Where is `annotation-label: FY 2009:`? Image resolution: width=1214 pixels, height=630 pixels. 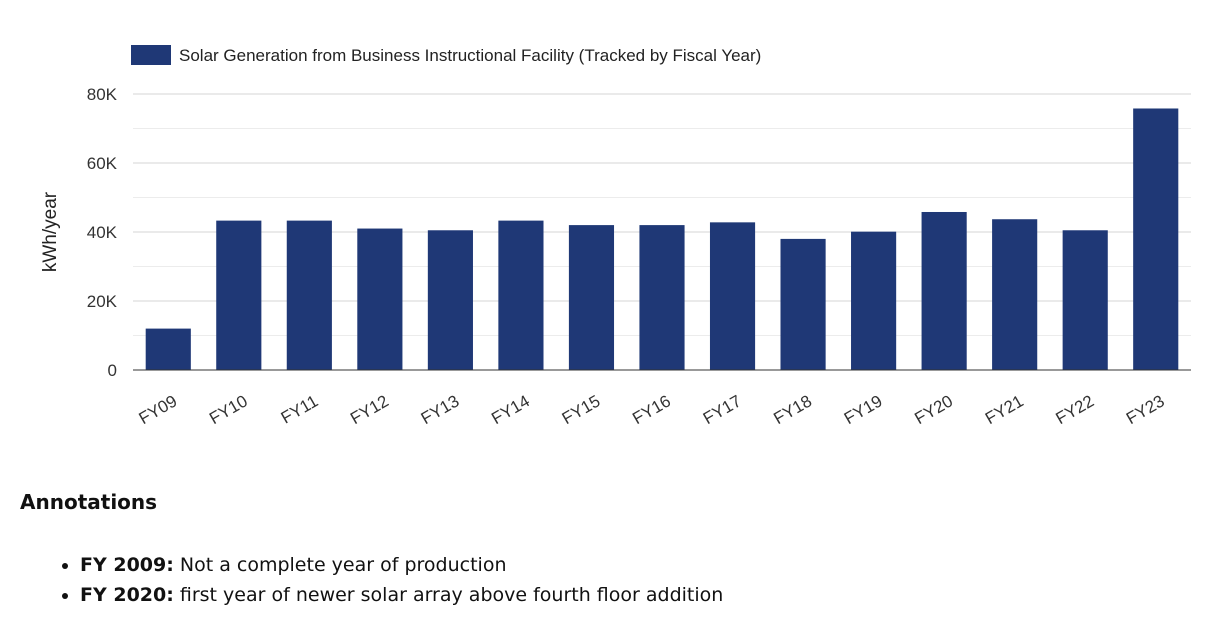
annotation-label: FY 2009: is located at coordinates (127, 565).